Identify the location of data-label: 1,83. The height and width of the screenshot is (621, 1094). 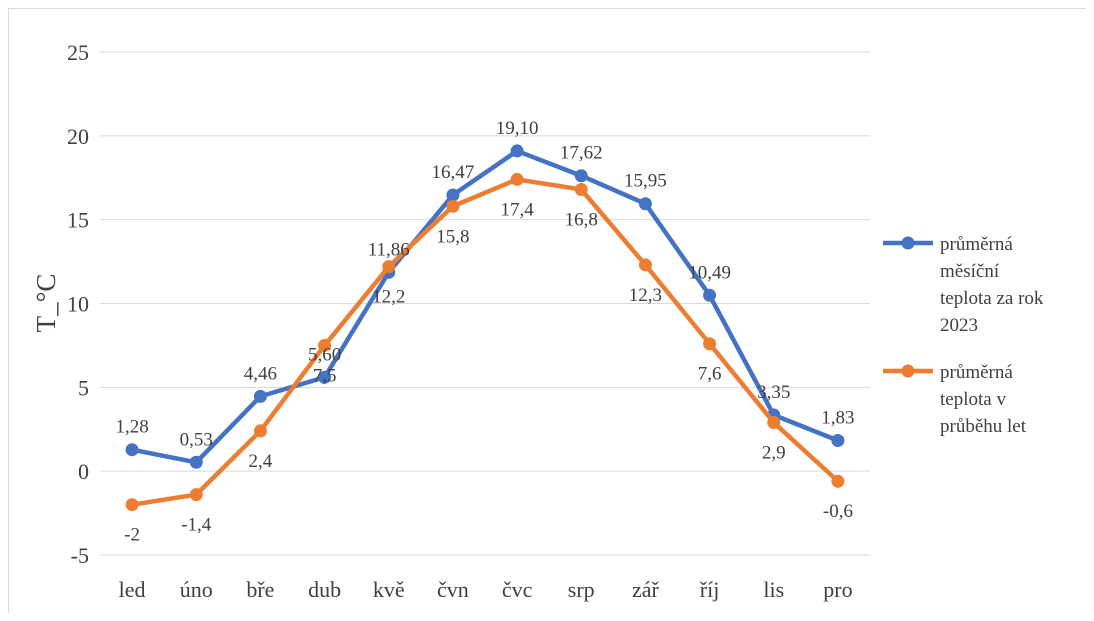
(837, 417).